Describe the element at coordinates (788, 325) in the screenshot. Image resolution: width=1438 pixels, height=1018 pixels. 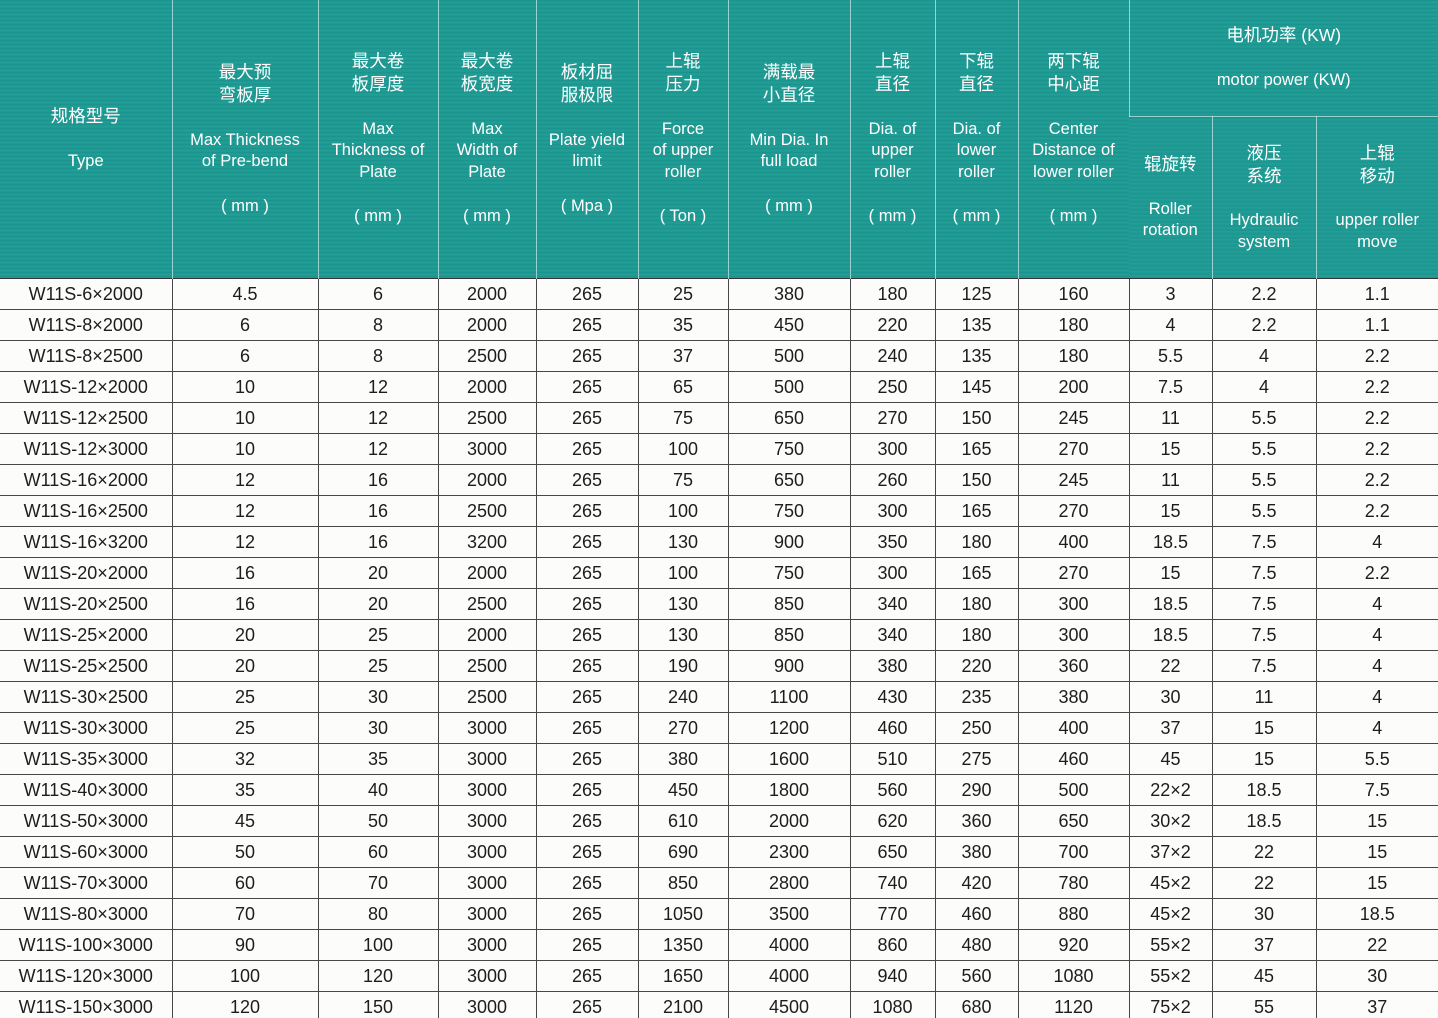
I see `spec-value-cell: 450` at that location.